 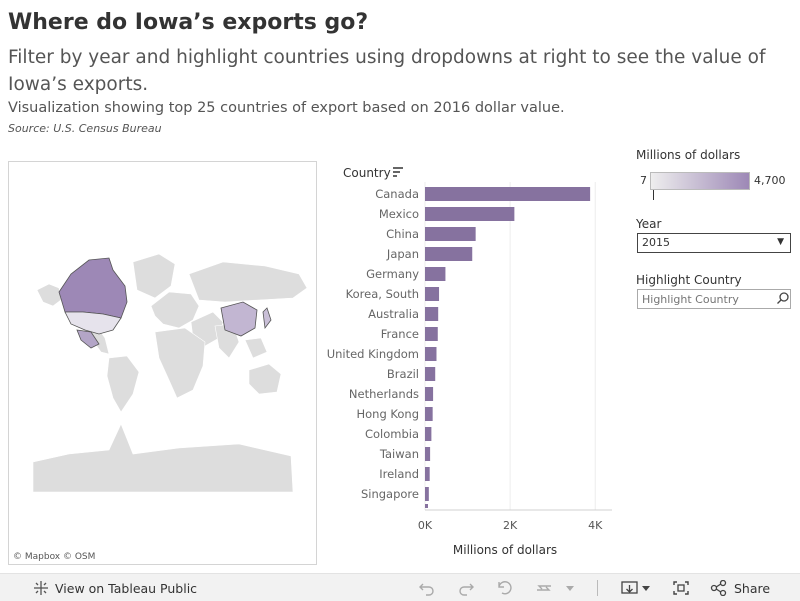 What do you see at coordinates (392, 434) in the screenshot?
I see `category-label: Colombia` at bounding box center [392, 434].